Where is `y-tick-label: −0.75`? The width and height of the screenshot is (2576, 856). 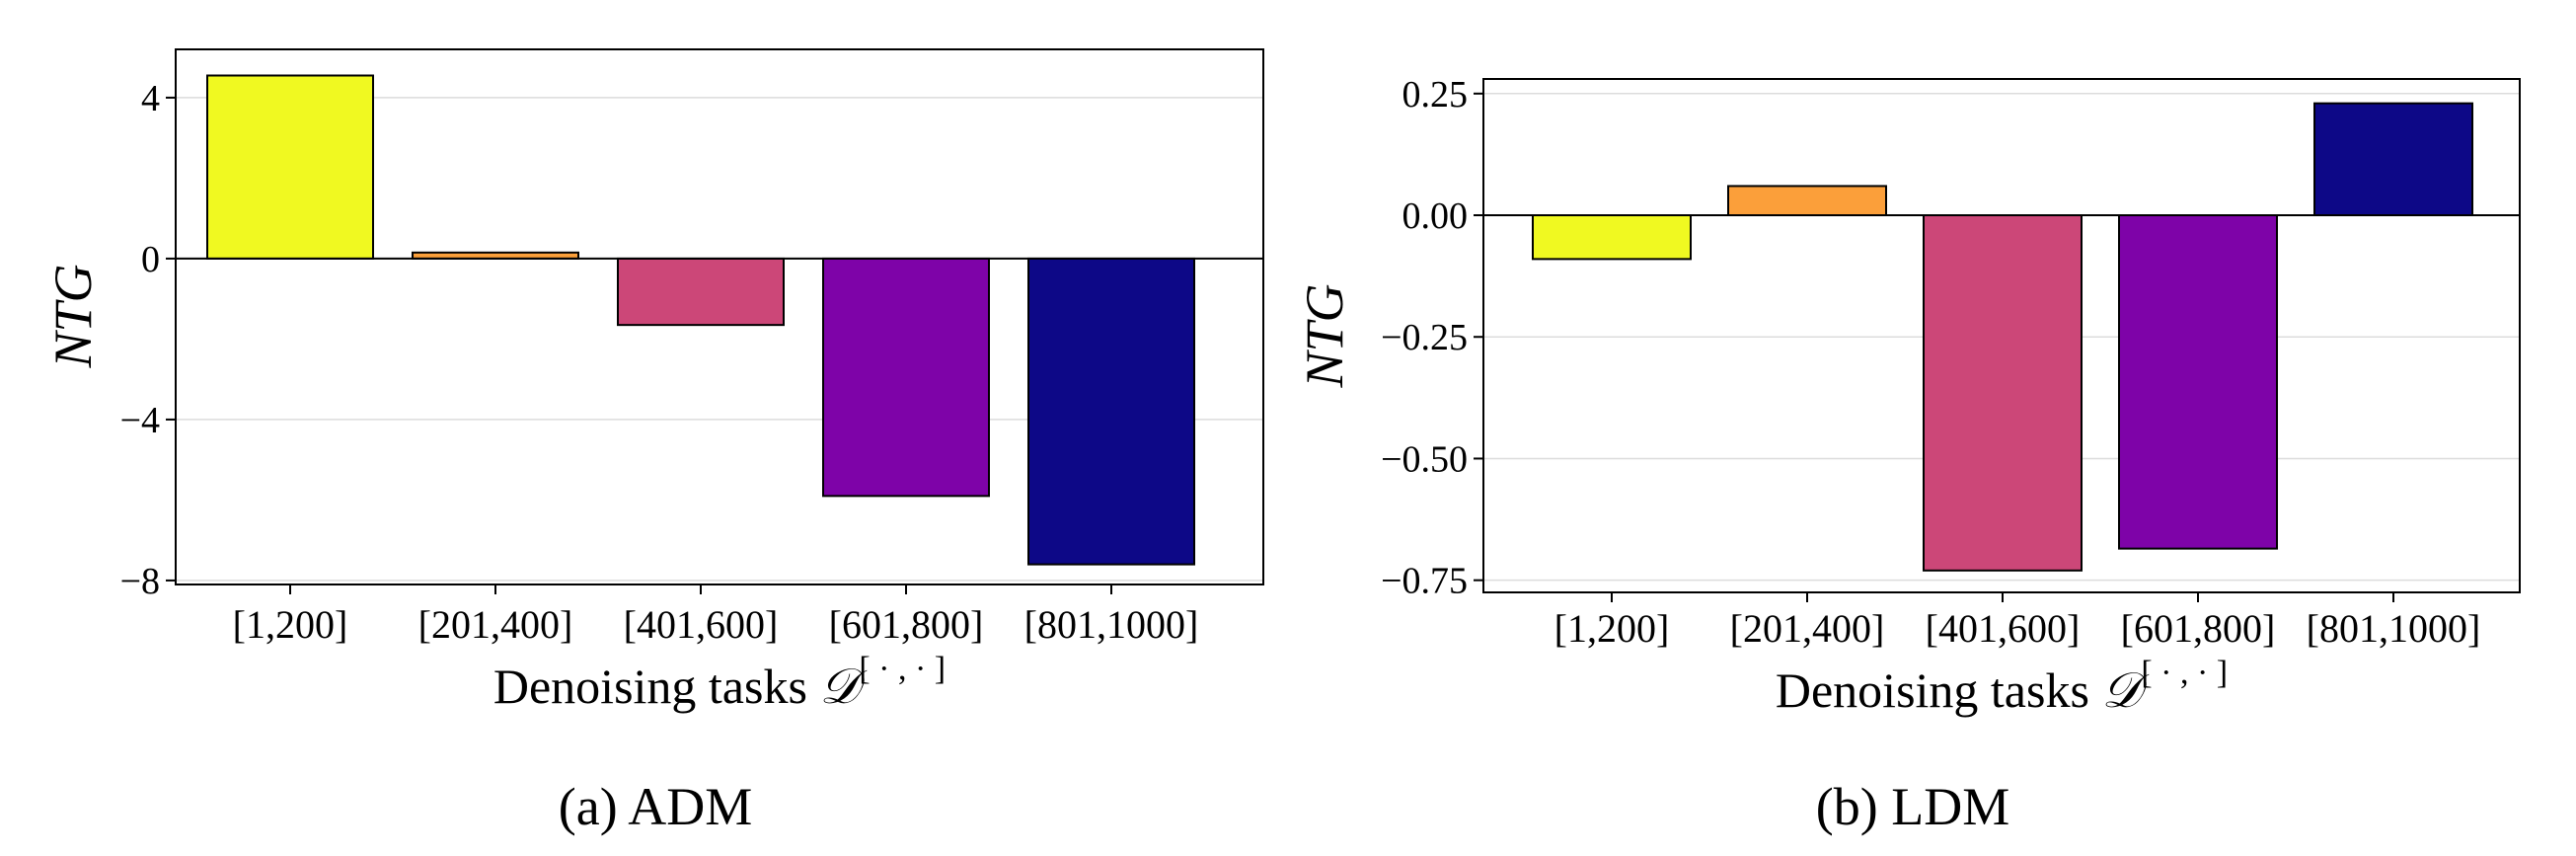
y-tick-label: −0.75 is located at coordinates (1425, 581).